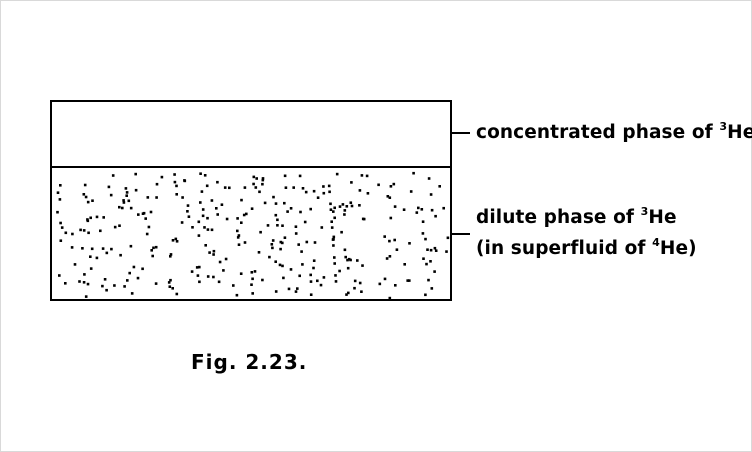 The width and height of the screenshot is (752, 452). I want to click on dilute-phase-label: dilute phase of 3He, so click(576, 216).